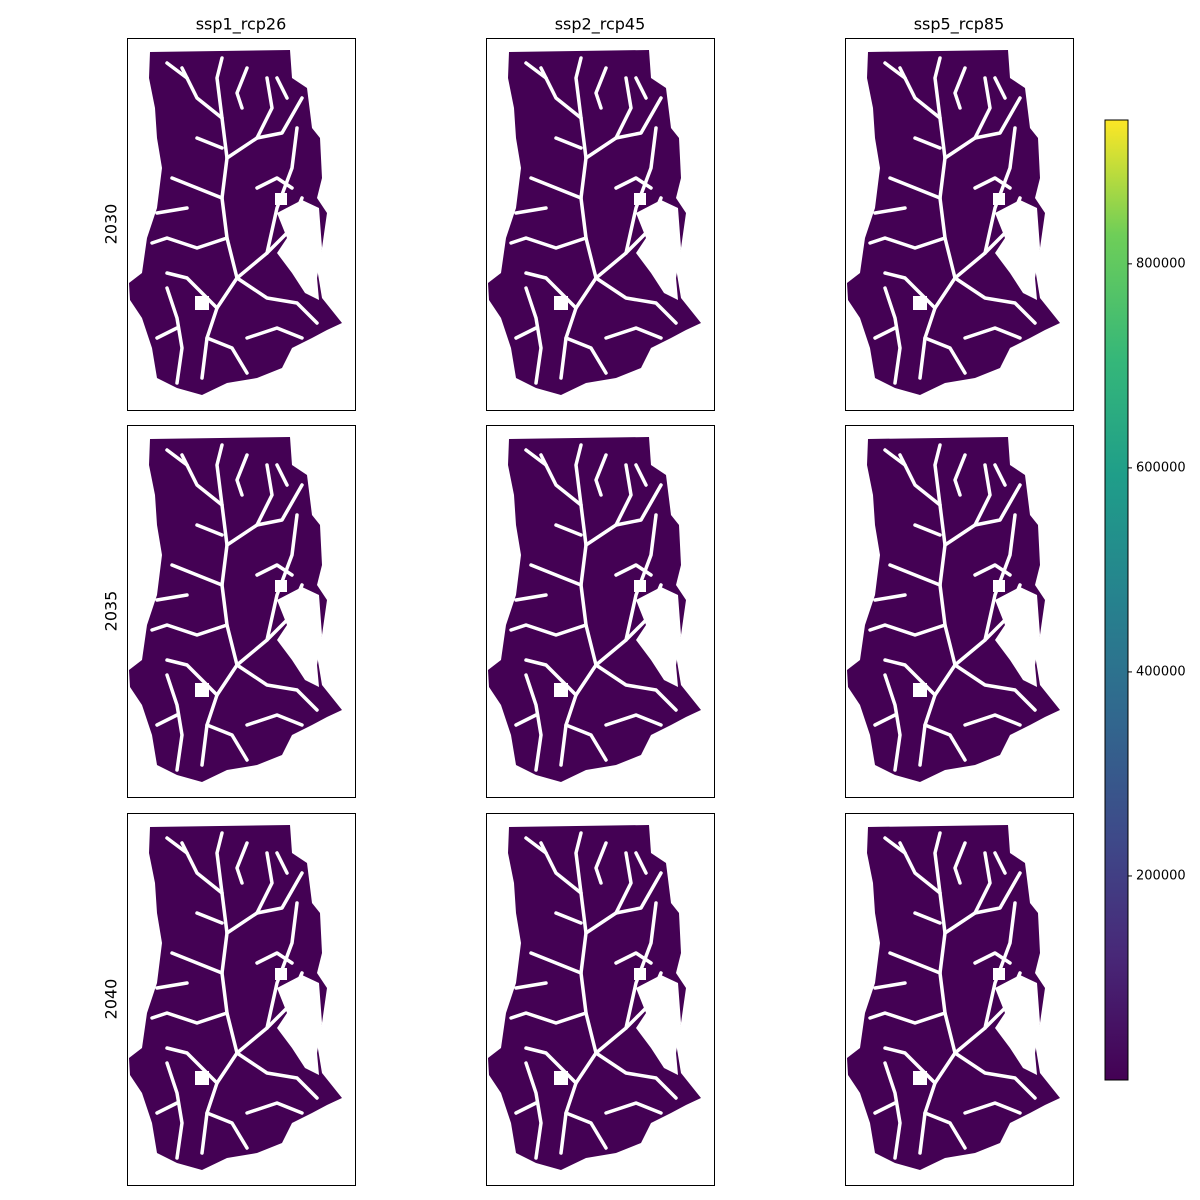 This screenshot has width=1200, height=1200. I want to click on colorbar, so click(1116, 600).